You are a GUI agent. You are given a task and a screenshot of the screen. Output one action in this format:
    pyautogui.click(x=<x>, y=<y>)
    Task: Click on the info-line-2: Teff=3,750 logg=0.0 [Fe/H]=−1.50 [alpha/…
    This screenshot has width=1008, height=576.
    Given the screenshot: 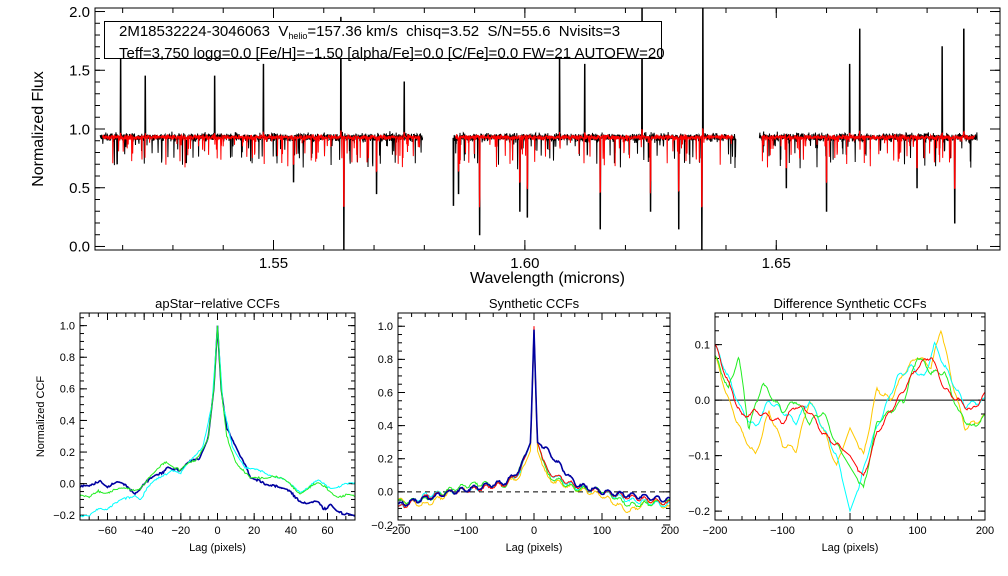 What is the action you would take?
    pyautogui.click(x=392, y=53)
    